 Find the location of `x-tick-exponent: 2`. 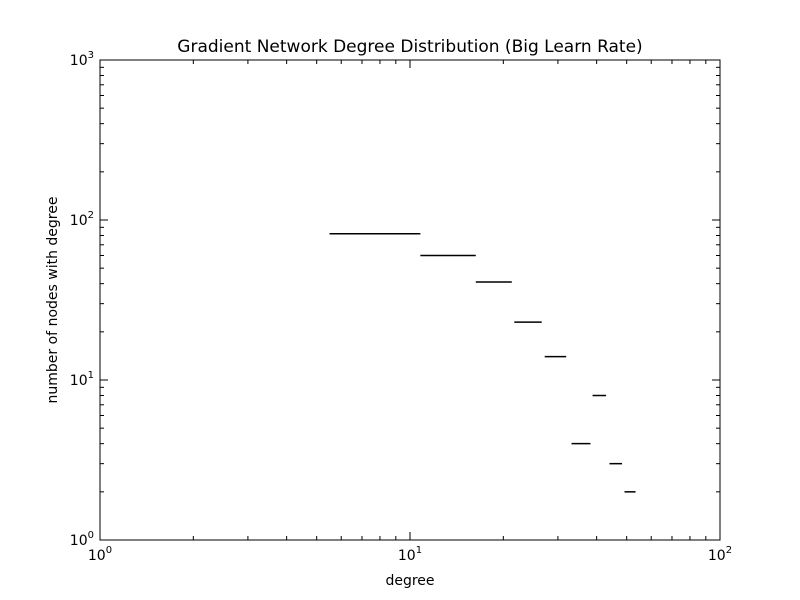

x-tick-exponent: 2 is located at coordinates (729, 550).